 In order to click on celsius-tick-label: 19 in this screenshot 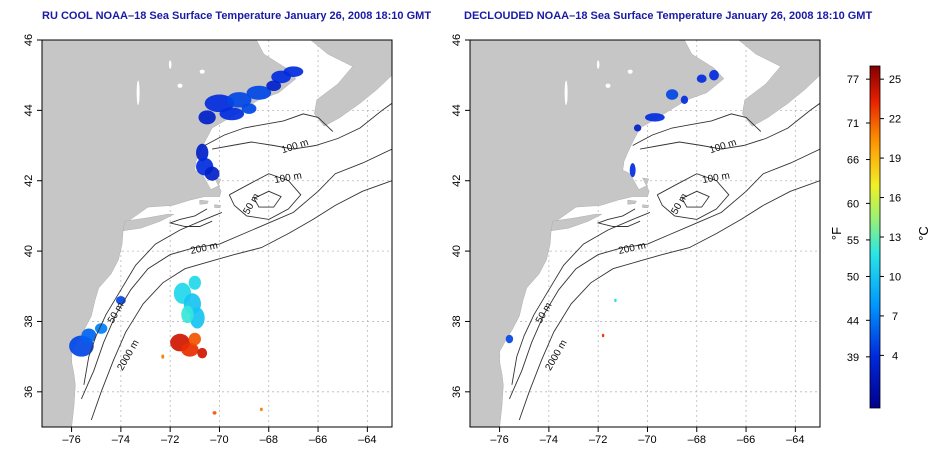, I will do `click(895, 159)`.